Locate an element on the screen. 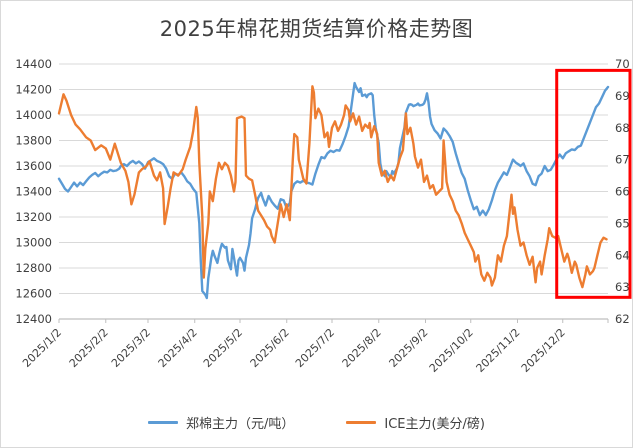 This screenshot has width=633, height=448. y-axis-label-left: 12600 is located at coordinates (33, 294).